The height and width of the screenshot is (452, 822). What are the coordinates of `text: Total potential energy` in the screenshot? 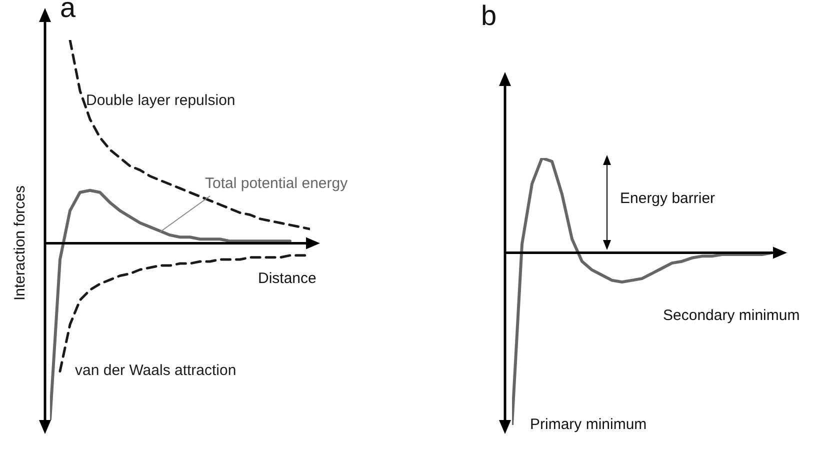 It's located at (276, 183).